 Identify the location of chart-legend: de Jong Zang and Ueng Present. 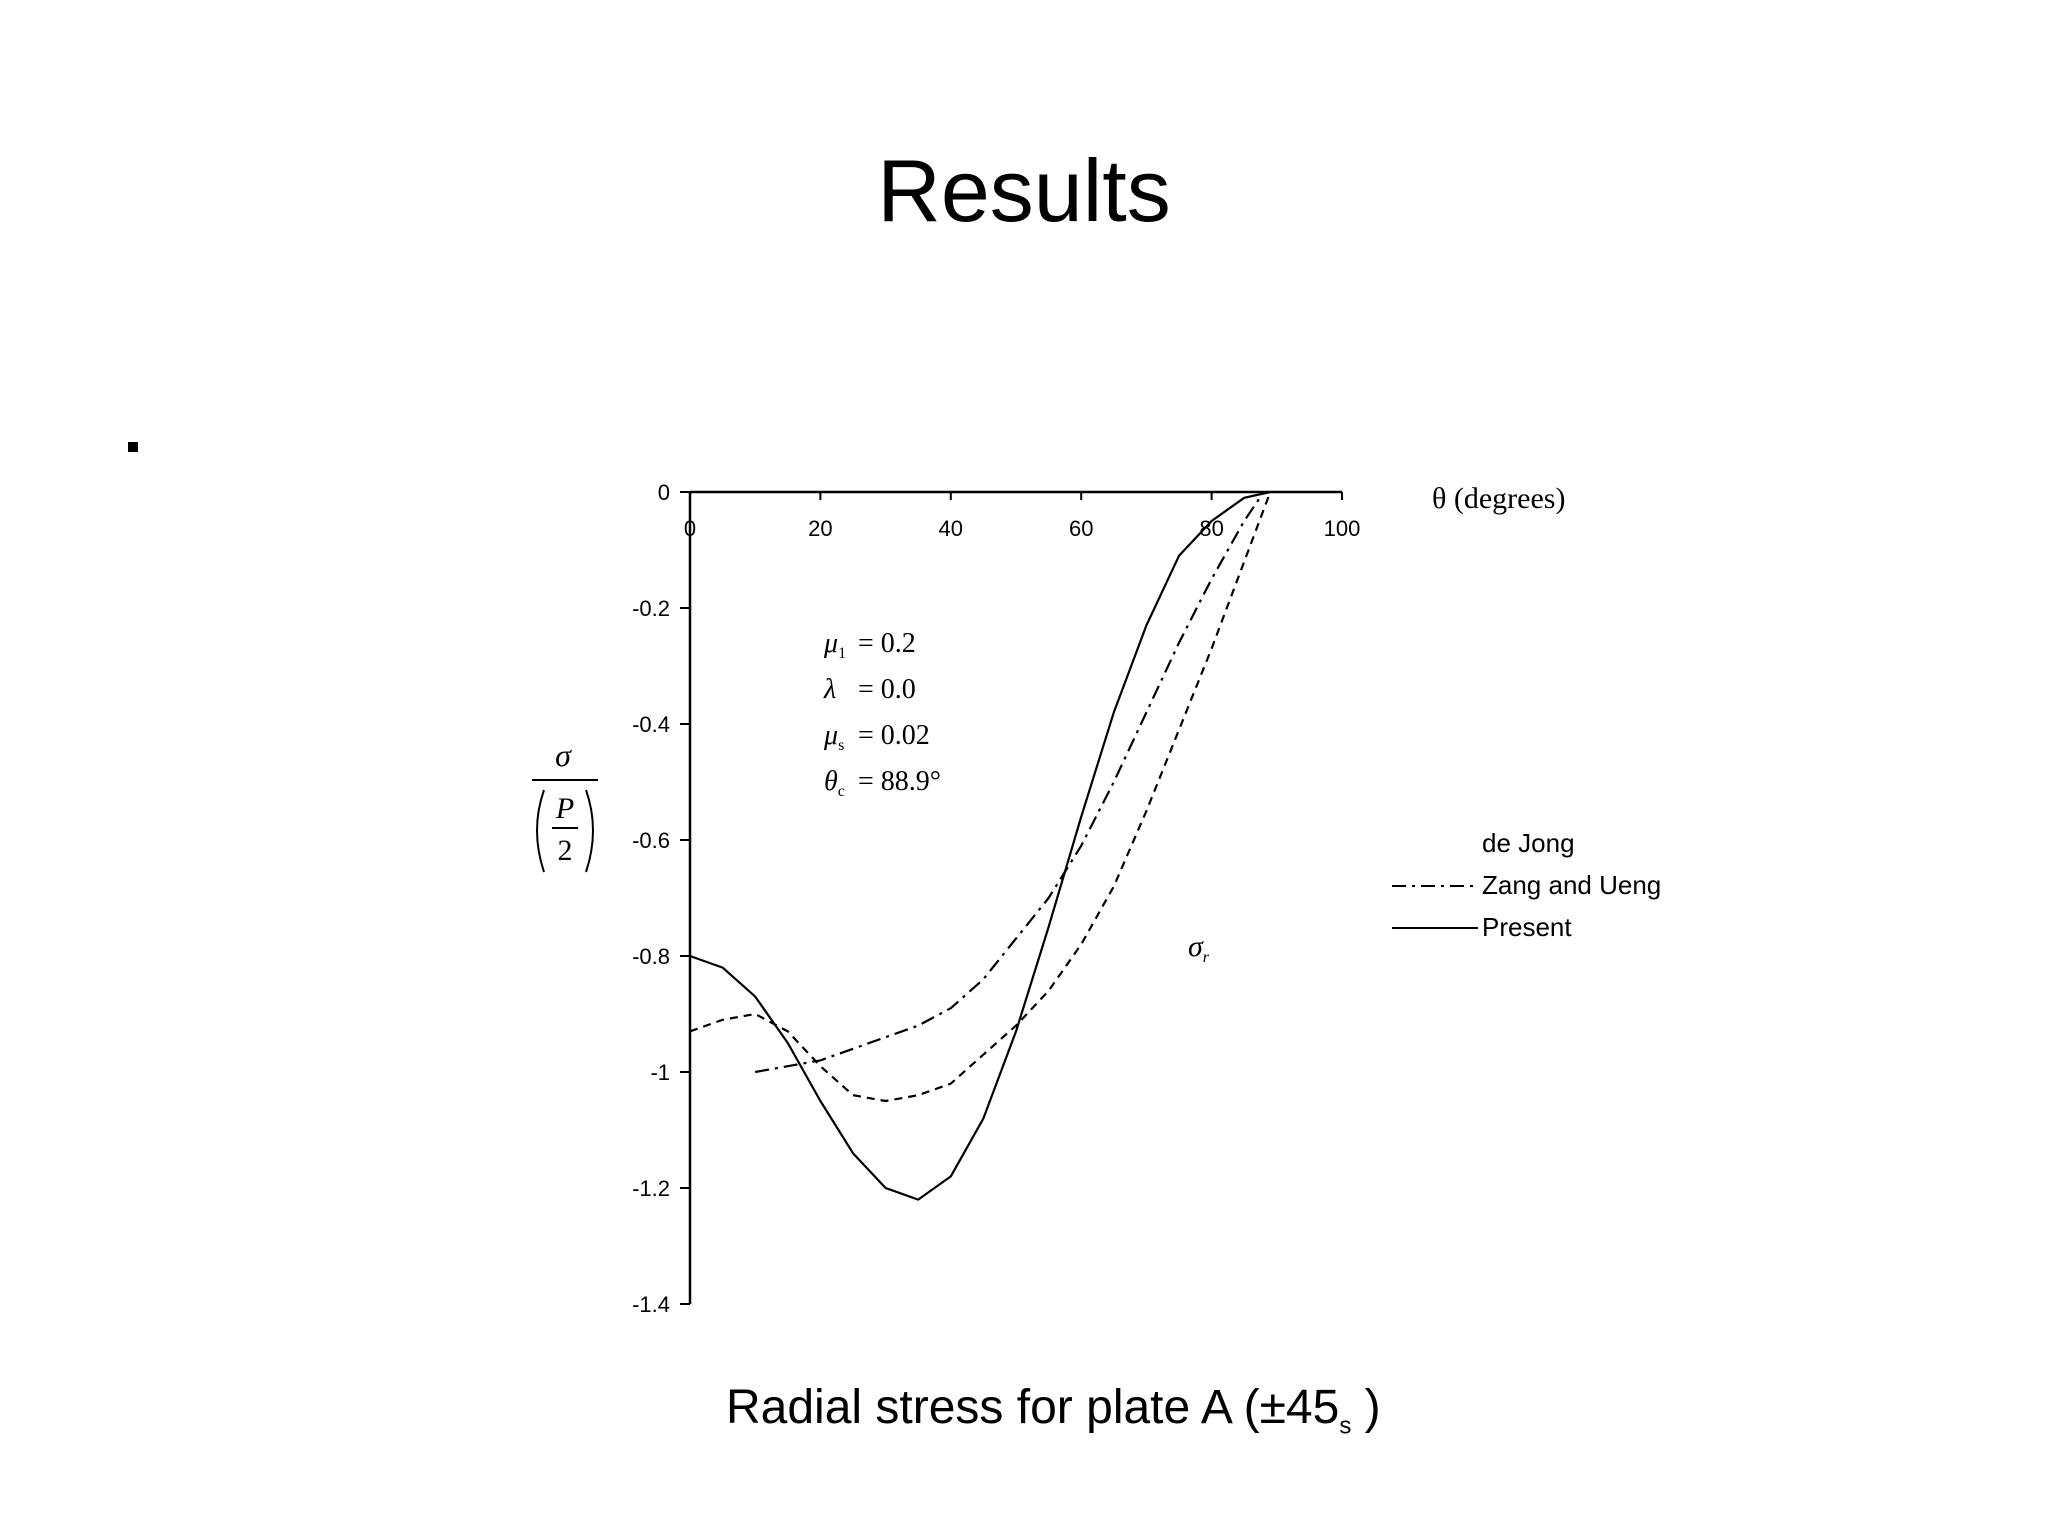
(1526, 885).